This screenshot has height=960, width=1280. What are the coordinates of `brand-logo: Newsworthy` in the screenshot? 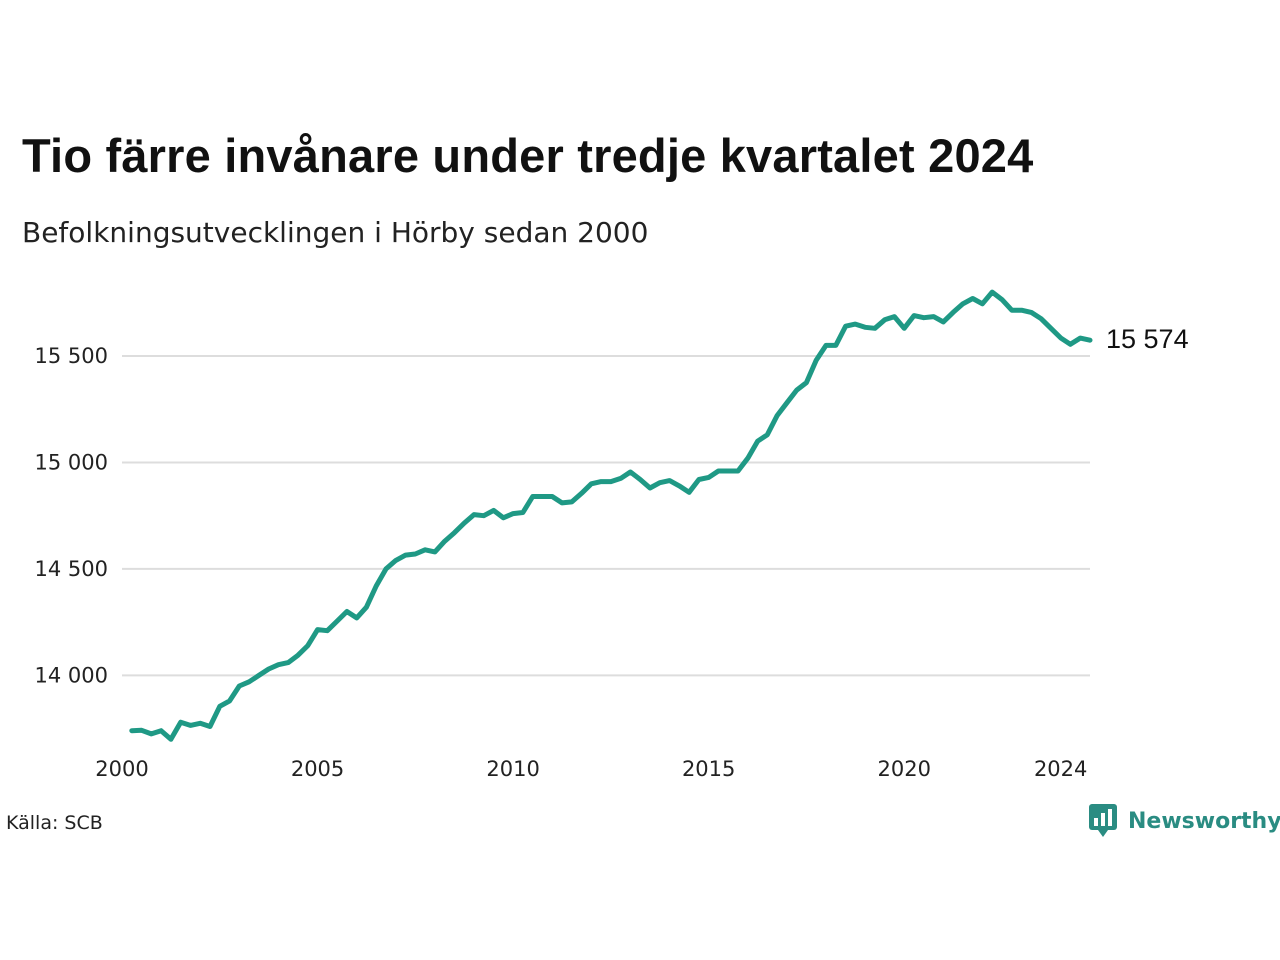 It's located at (1184, 821).